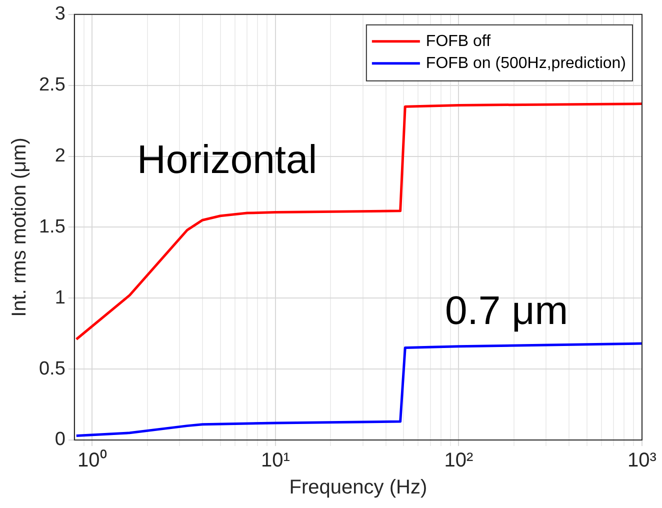  Describe the element at coordinates (459, 41) in the screenshot. I see `legend-label: FOFB off` at that location.